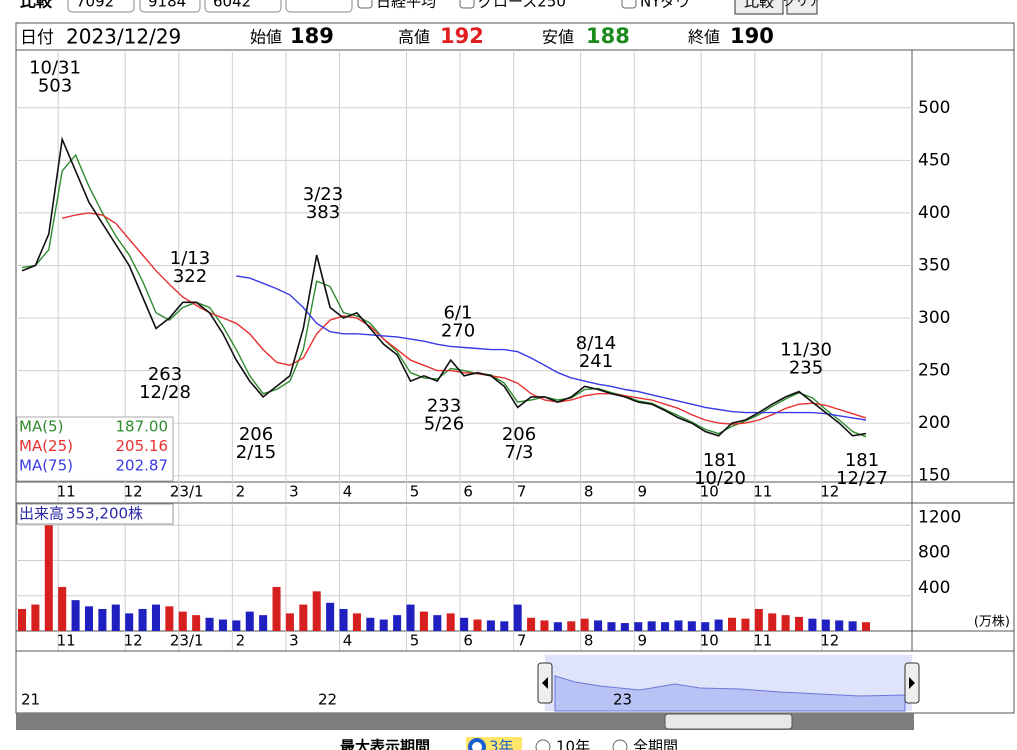 Image resolution: width=1017 pixels, height=750 pixels. I want to click on y-tick-label: 500, so click(934, 108).